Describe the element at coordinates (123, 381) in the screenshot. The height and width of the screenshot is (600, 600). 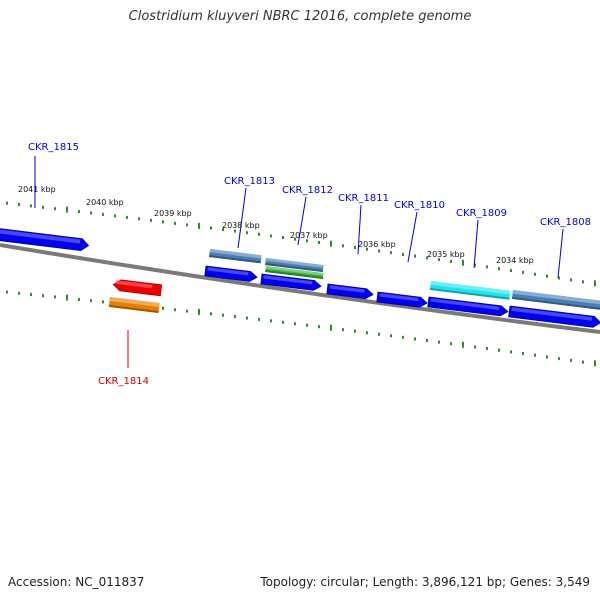
I see `gene-label: CKR_1814` at that location.